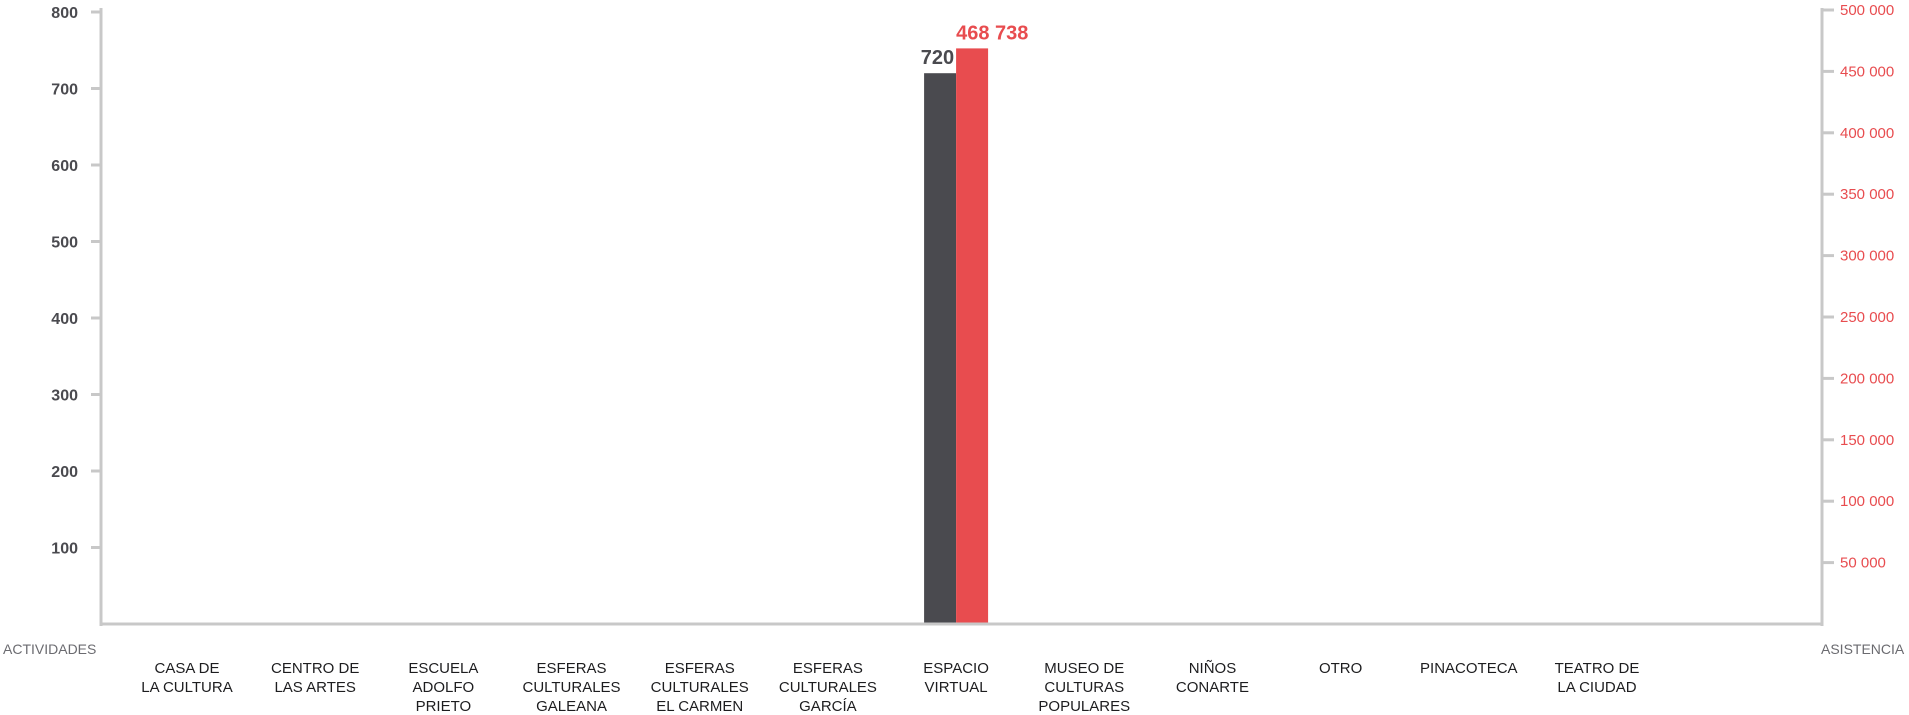  I want to click on category-label: ESFERAS CULTURALES EL CARMEN, so click(700, 687).